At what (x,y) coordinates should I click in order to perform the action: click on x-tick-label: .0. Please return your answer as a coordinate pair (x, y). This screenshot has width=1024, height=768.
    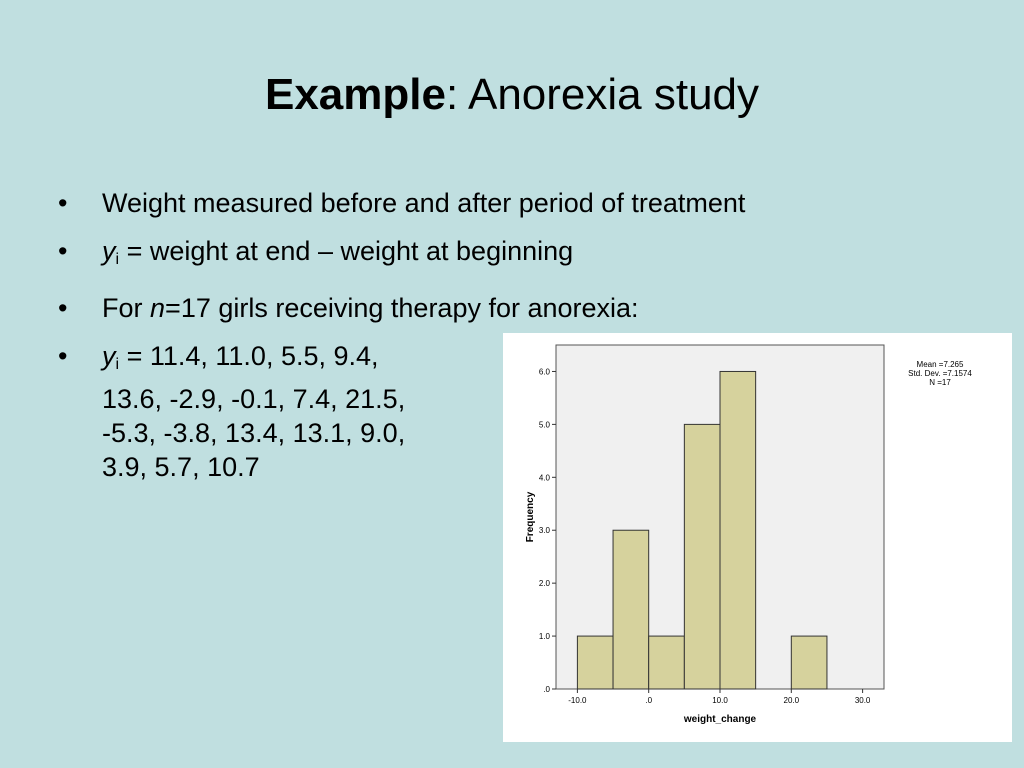
    Looking at the image, I should click on (648, 700).